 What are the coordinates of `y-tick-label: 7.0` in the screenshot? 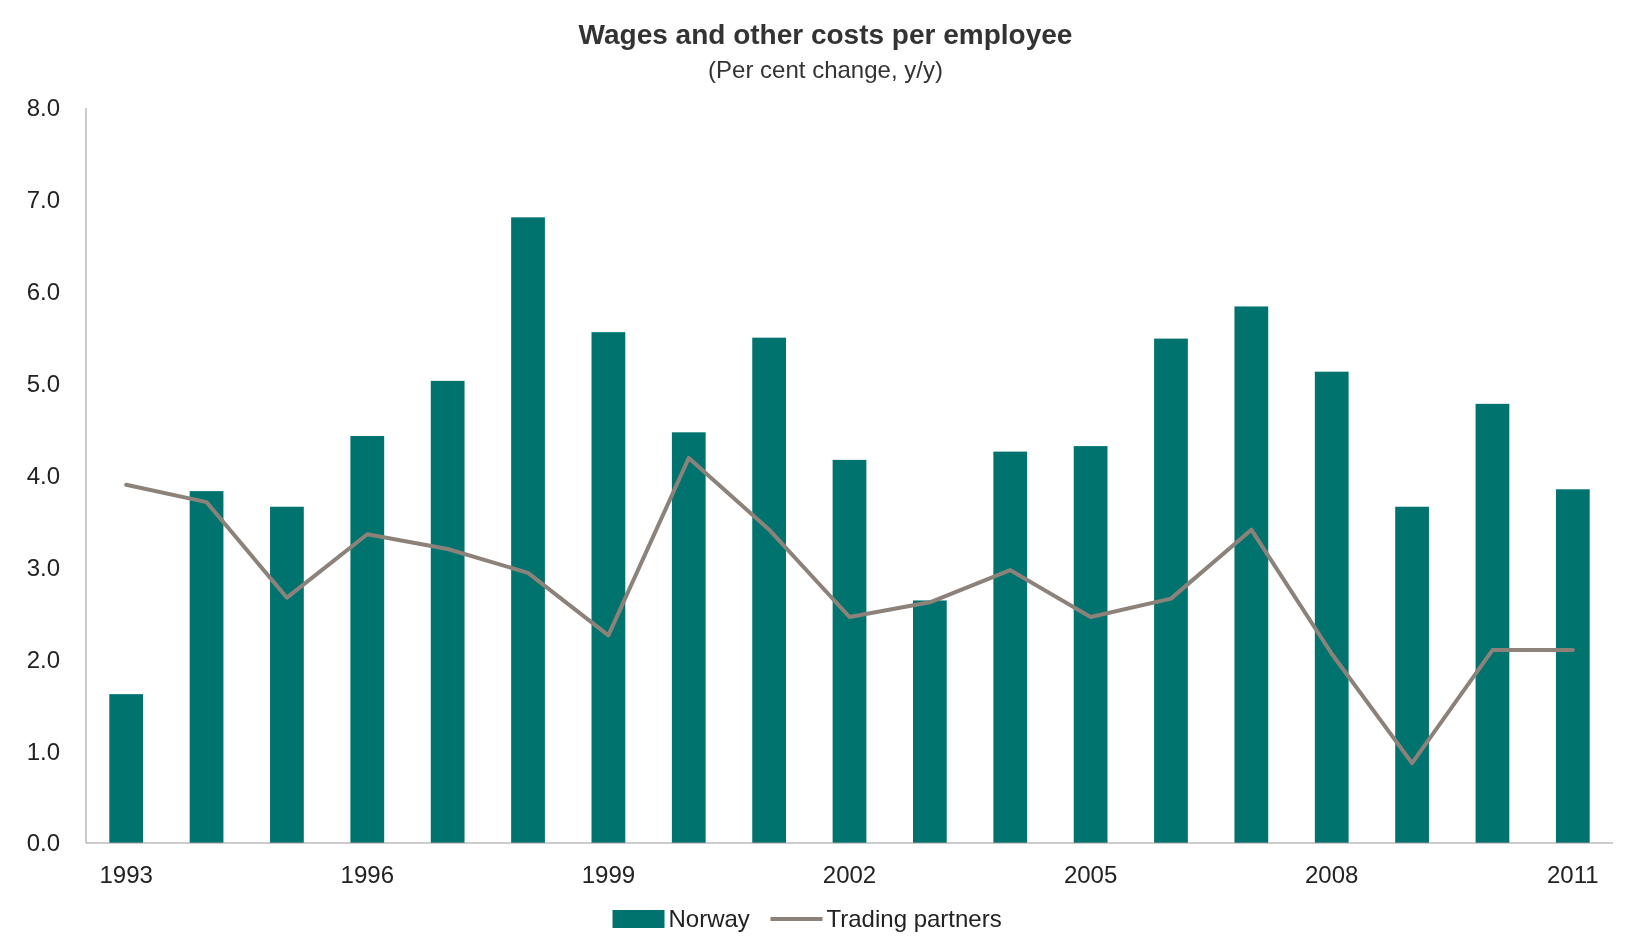 It's located at (43, 200).